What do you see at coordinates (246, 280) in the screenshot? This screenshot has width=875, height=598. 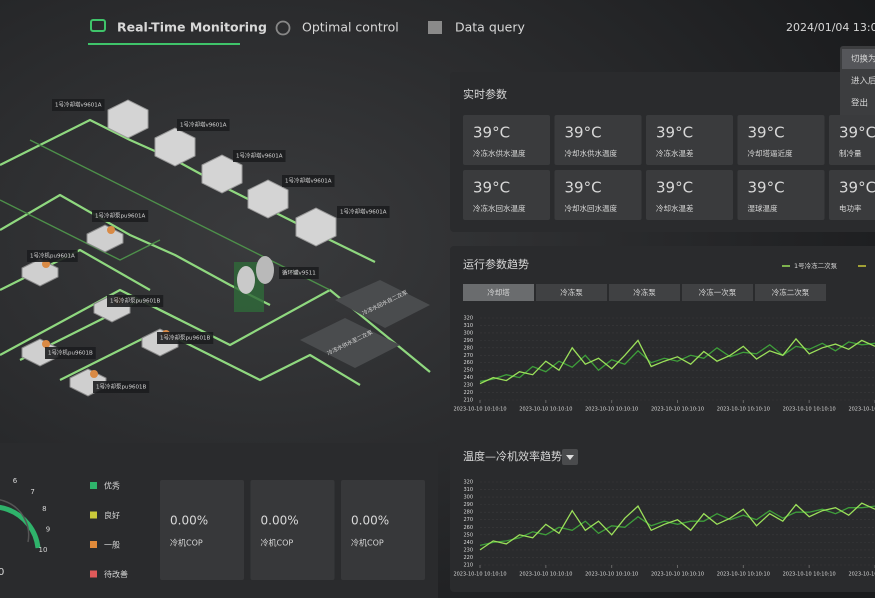 I see `tank` at bounding box center [246, 280].